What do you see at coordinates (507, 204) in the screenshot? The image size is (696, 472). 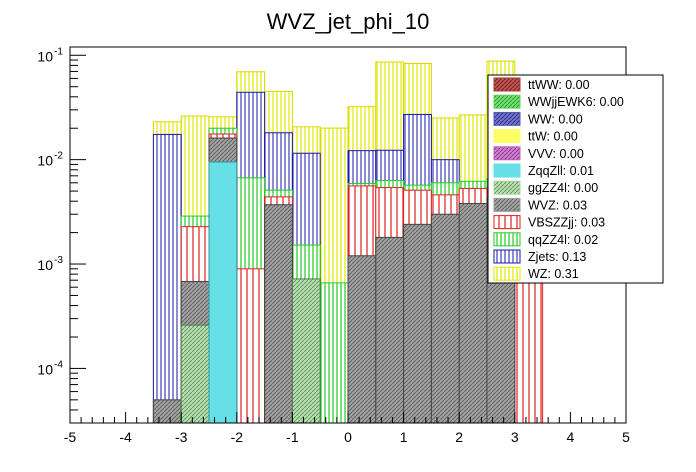 I see `legend-swatch-wvz` at bounding box center [507, 204].